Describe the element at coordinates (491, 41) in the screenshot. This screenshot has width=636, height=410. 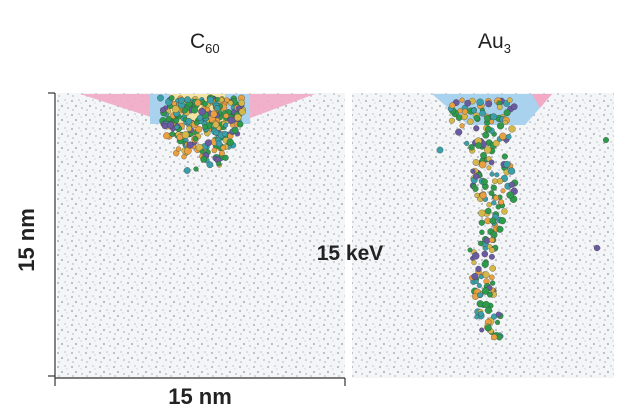
I see `title-text: Au` at that location.